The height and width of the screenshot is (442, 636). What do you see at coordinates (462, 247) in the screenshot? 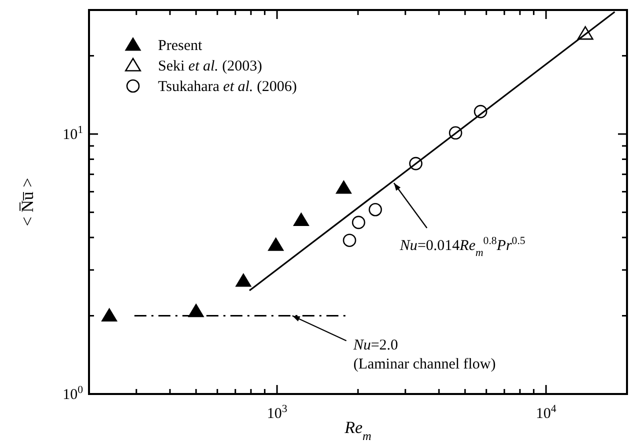
I see `annotation: Nu=0.014Re$_{m}$$^{0.8}$Pr$^{0.5}$` at bounding box center [462, 247].